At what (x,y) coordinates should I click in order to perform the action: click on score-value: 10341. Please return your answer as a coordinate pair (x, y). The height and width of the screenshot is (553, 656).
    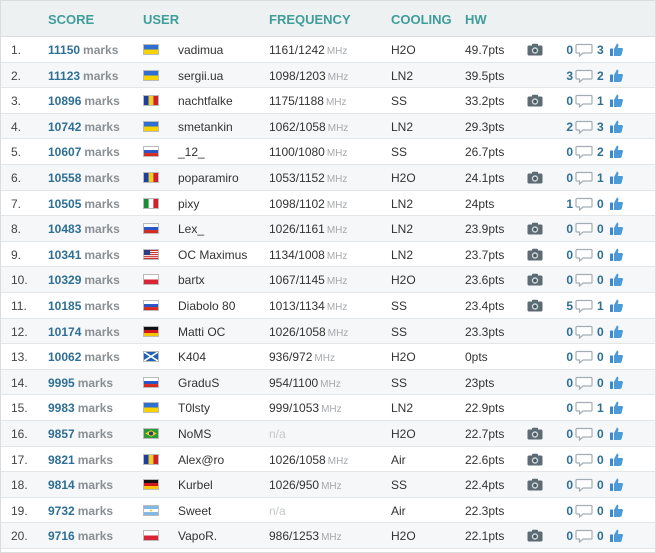
    Looking at the image, I should click on (65, 254).